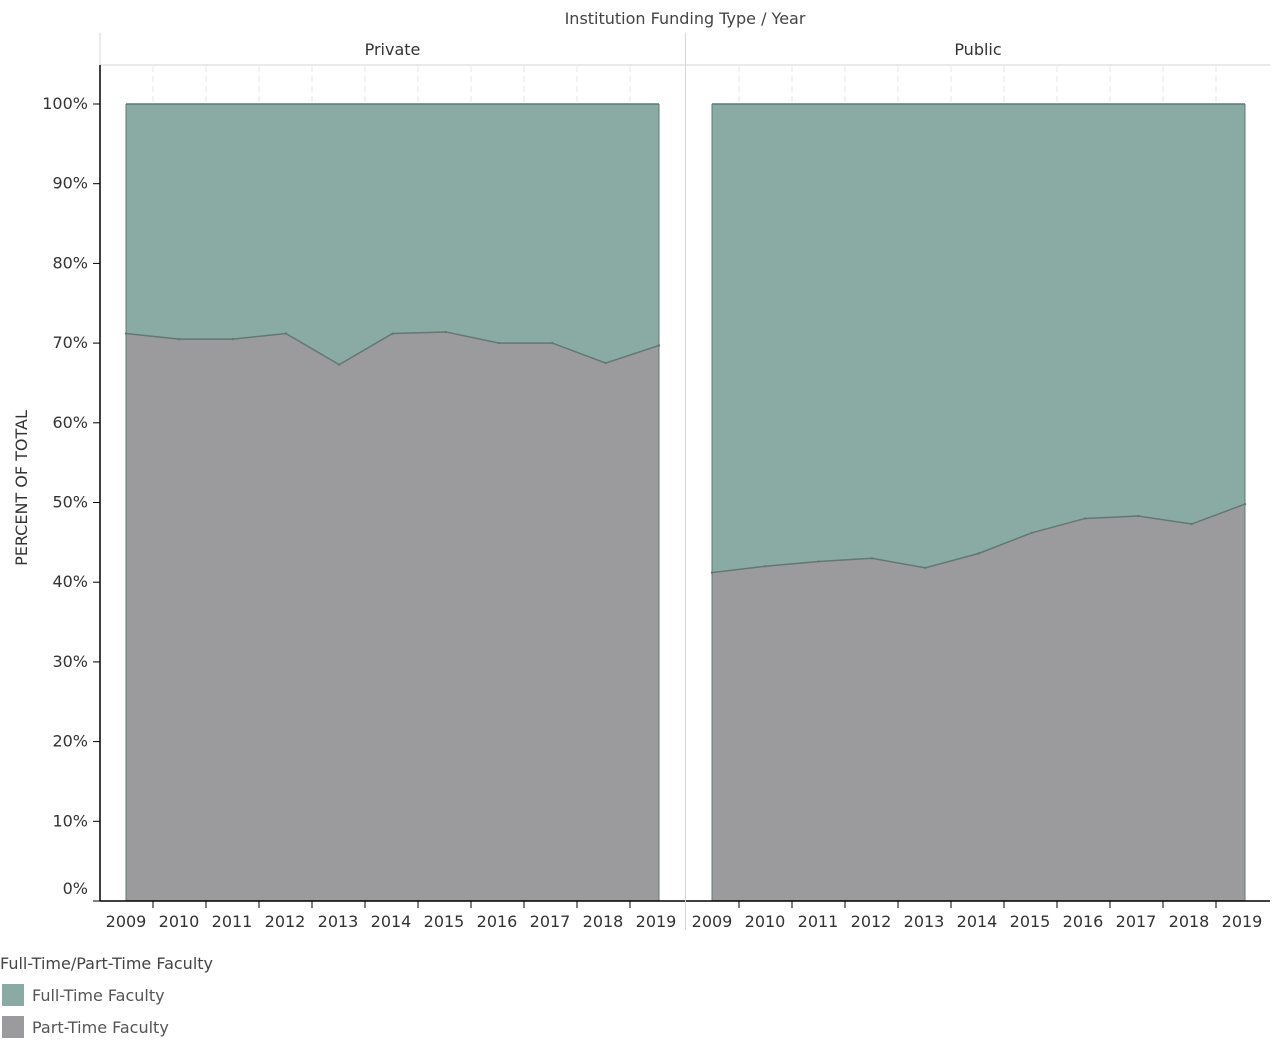  What do you see at coordinates (107, 963) in the screenshot?
I see `legend-title: Full-Time/Part-Time Faculty` at bounding box center [107, 963].